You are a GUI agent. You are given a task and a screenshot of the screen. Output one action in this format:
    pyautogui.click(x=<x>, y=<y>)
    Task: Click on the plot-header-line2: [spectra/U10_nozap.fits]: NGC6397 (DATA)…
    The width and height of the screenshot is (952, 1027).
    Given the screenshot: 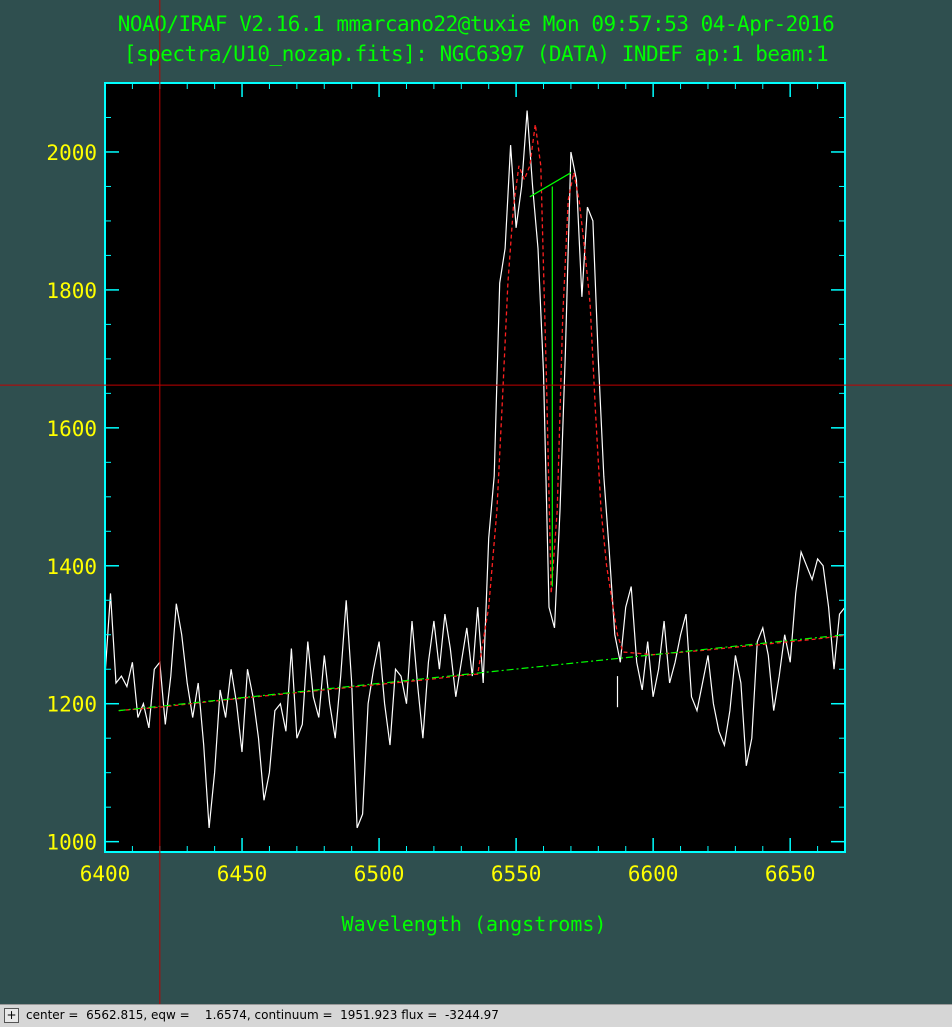 What is the action you would take?
    pyautogui.click(x=476, y=54)
    